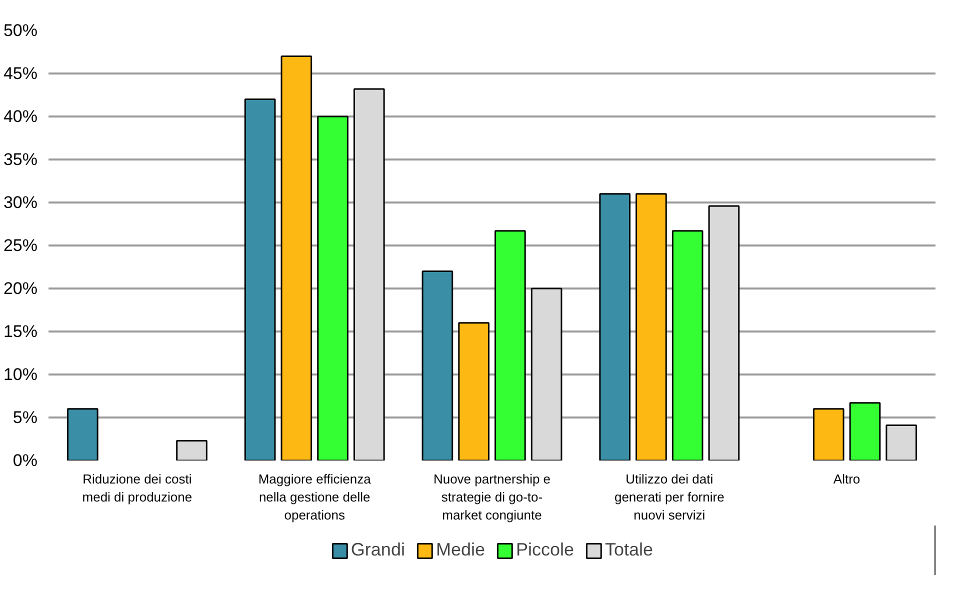 The width and height of the screenshot is (960, 605). What do you see at coordinates (20, 73) in the screenshot?
I see `y-tick-label: 45%` at bounding box center [20, 73].